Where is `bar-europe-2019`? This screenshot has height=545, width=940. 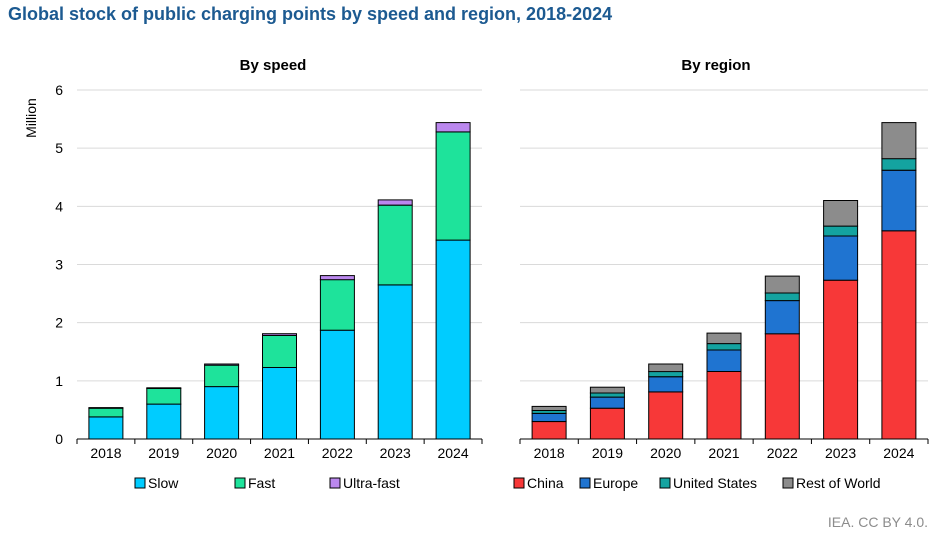
bar-europe-2019 is located at coordinates (607, 402).